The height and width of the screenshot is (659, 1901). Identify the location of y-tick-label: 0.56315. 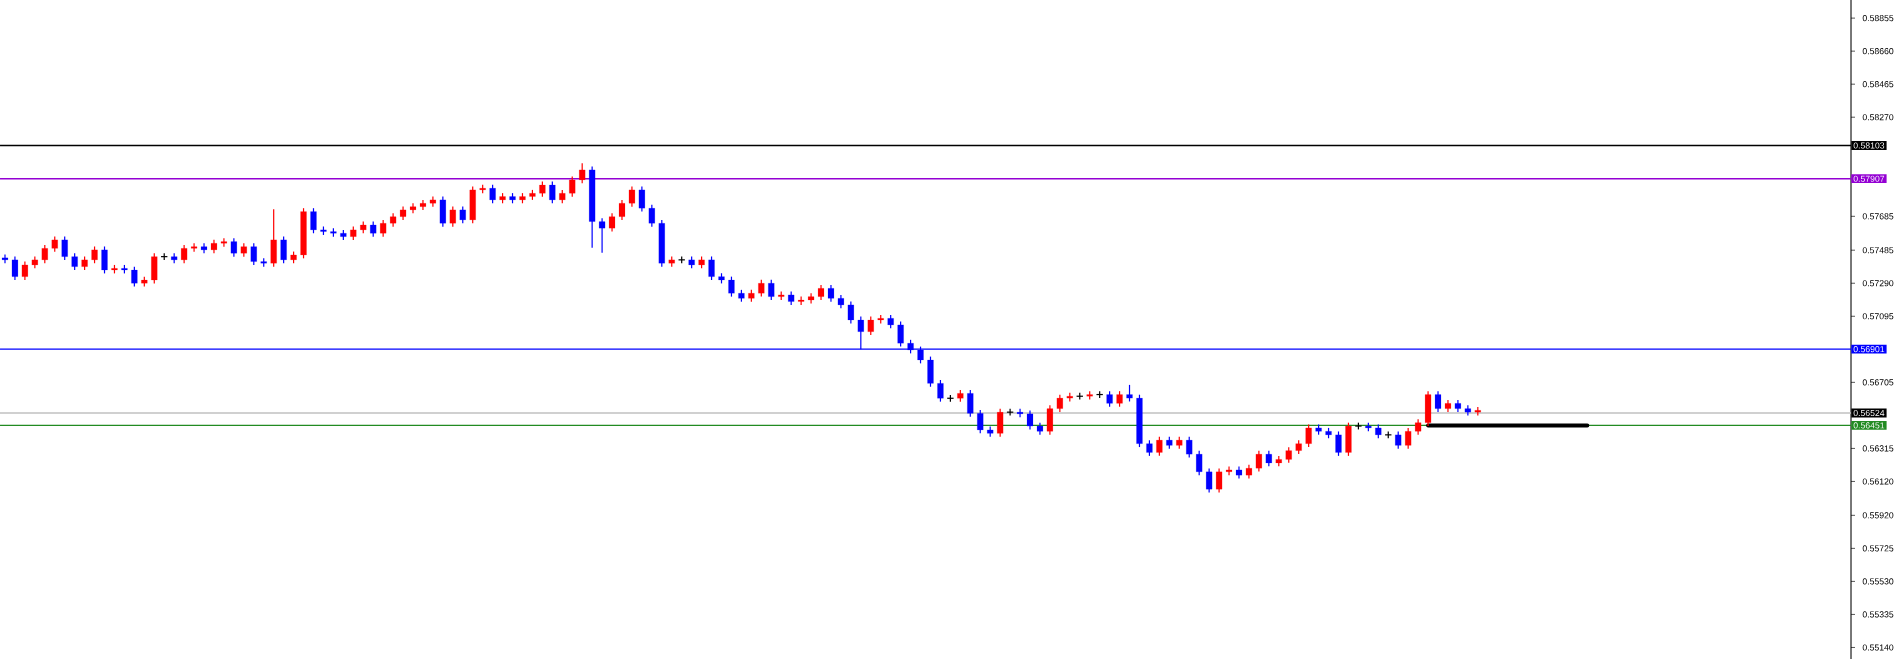
(1878, 448).